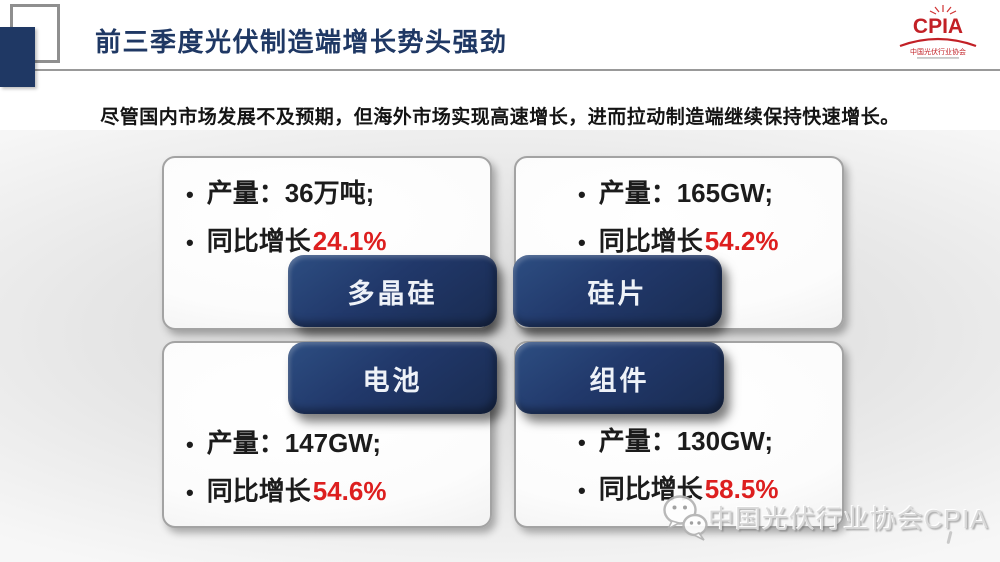  Describe the element at coordinates (17, 57) in the screenshot. I see `deco-navy-square` at that location.